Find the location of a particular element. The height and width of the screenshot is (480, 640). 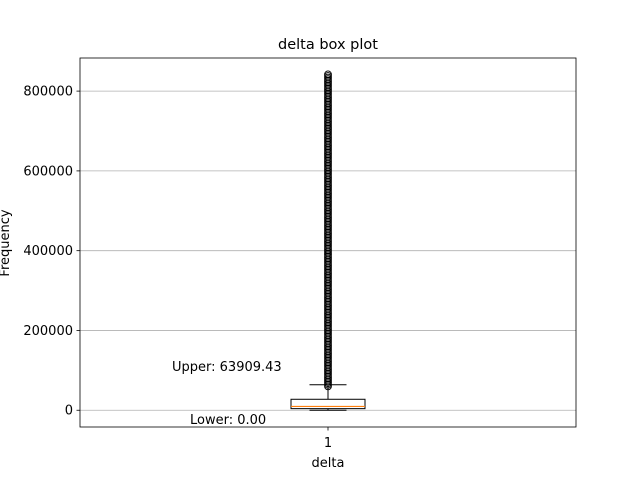

y-tick-label: 0 is located at coordinates (69, 411).